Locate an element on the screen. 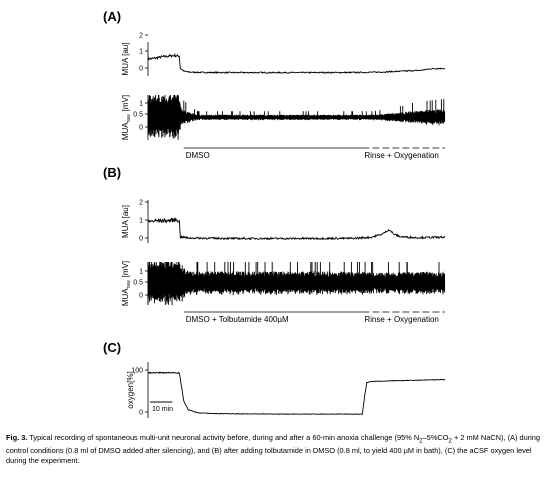 The height and width of the screenshot is (486, 554). panel-a-mua-series-line is located at coordinates (296, 63).